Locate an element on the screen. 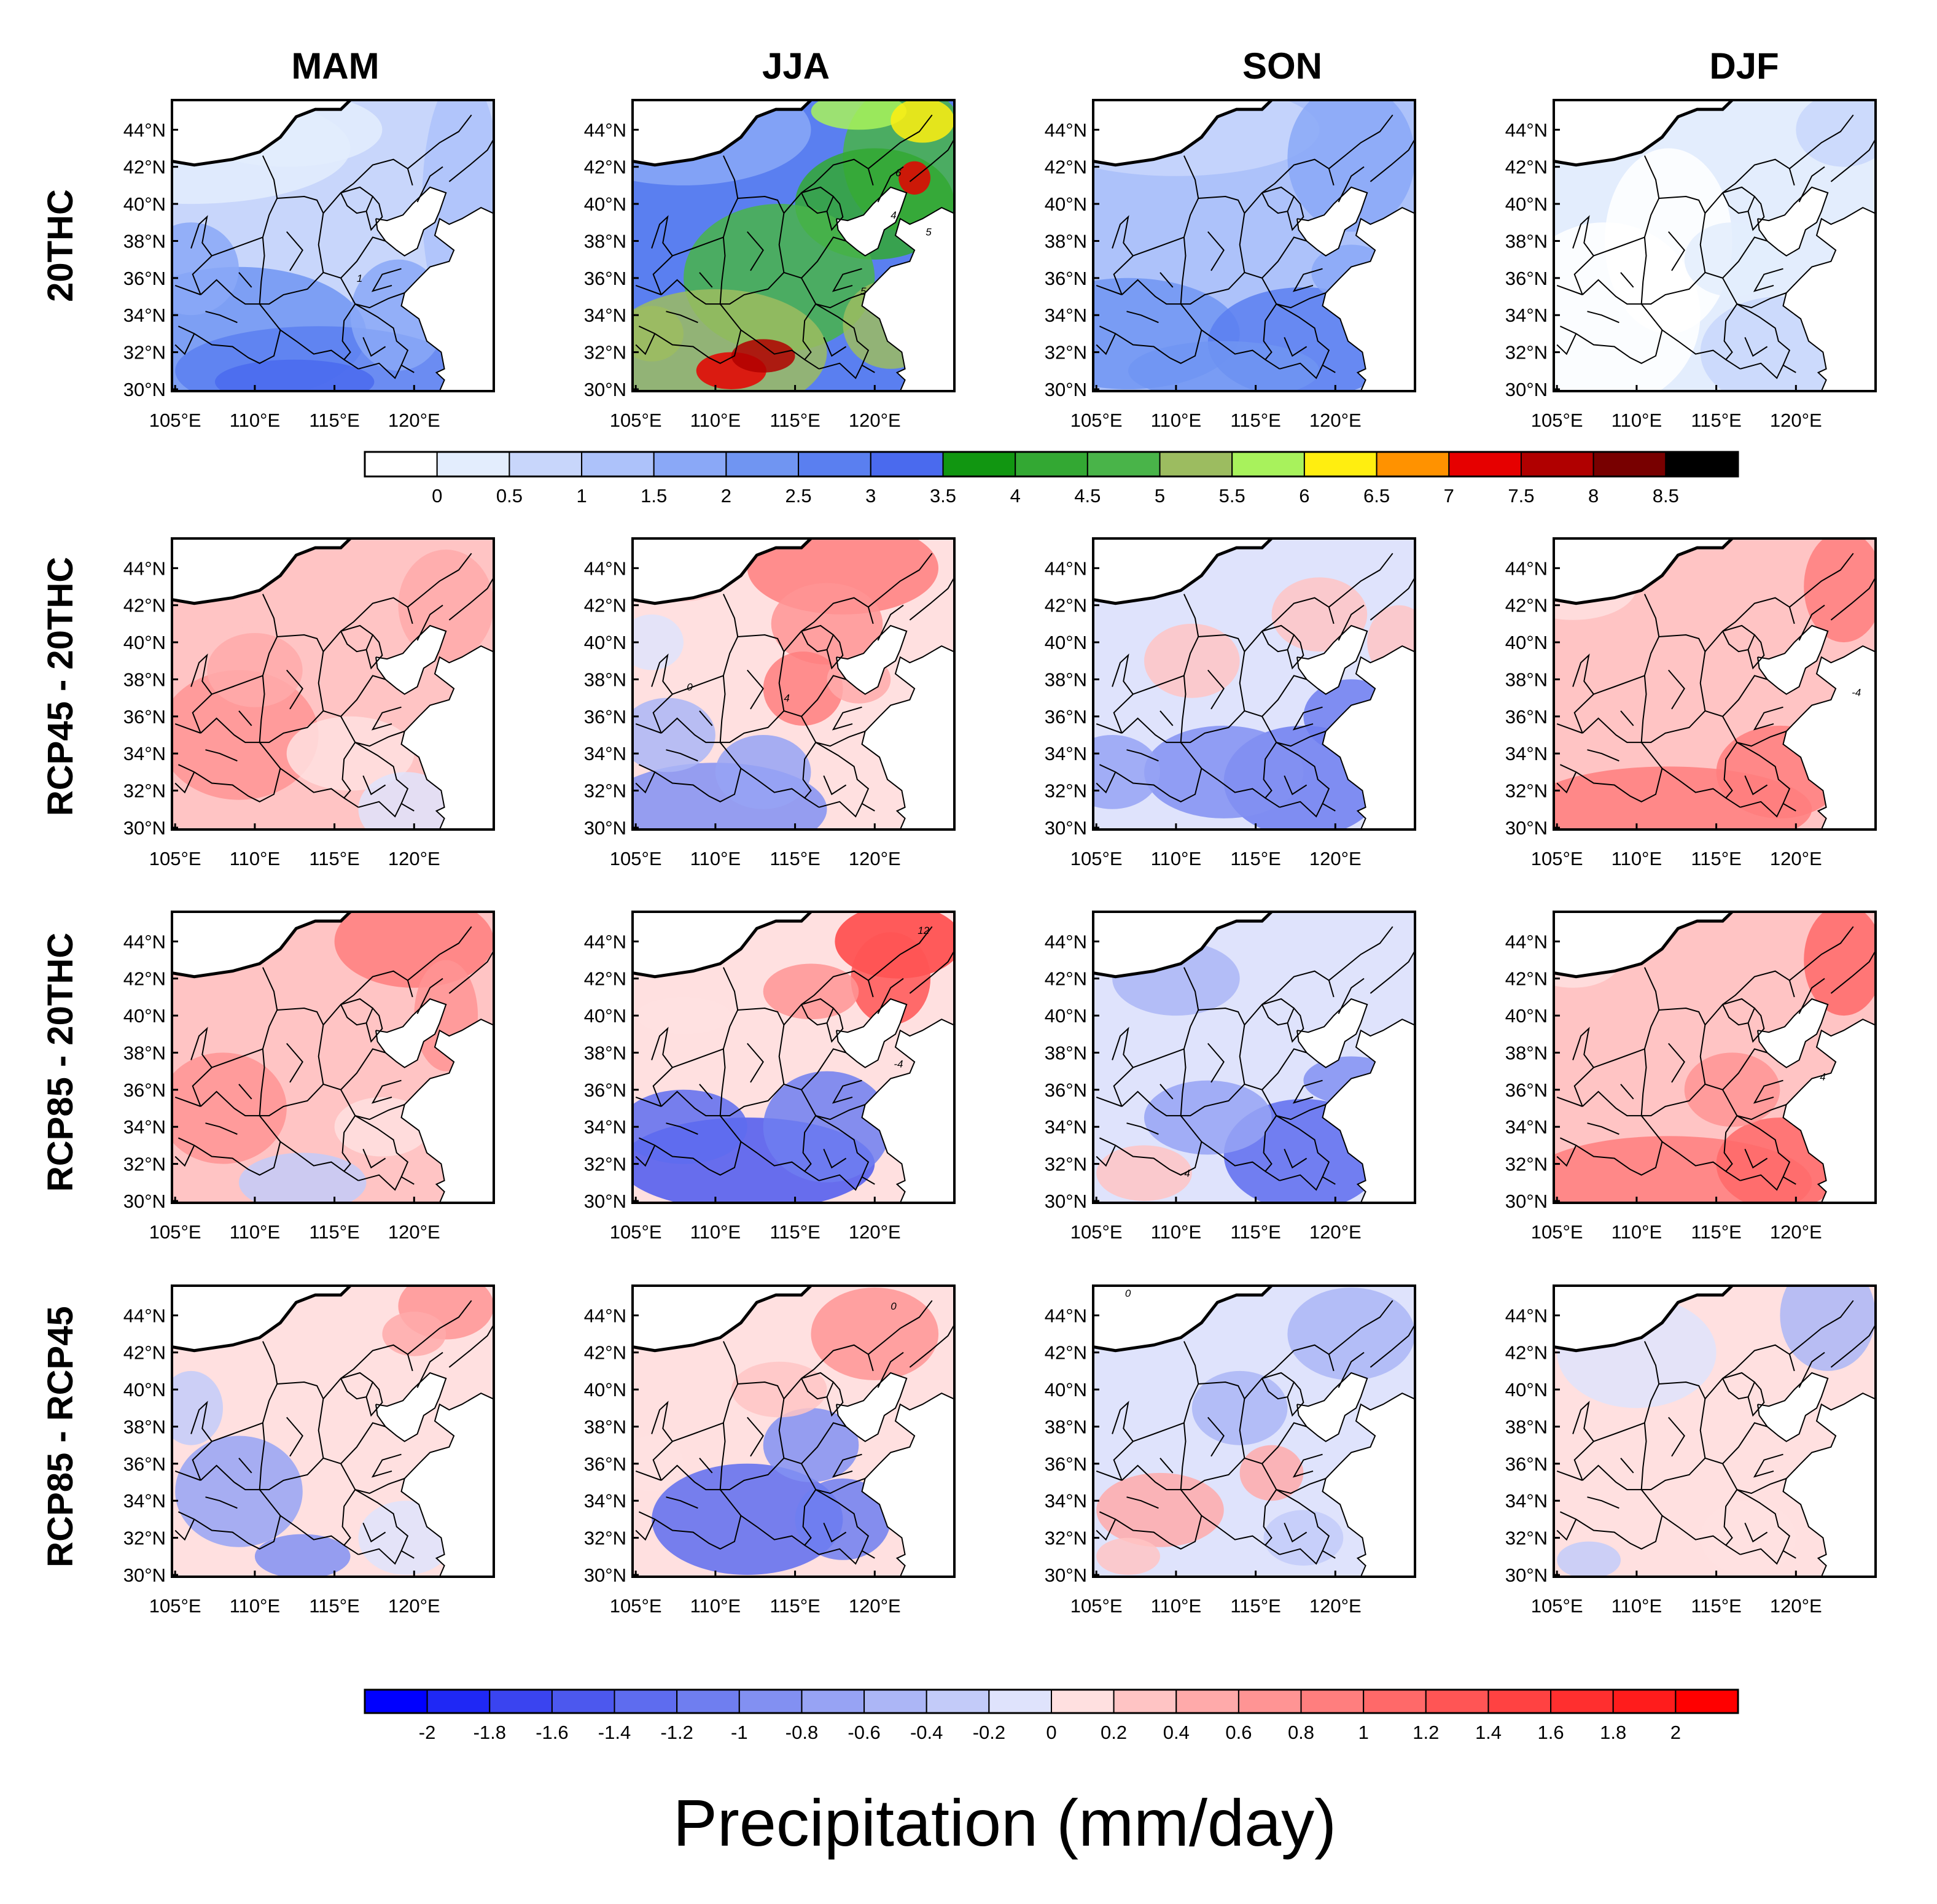  colorbar-label: 1 is located at coordinates (1364, 1732).